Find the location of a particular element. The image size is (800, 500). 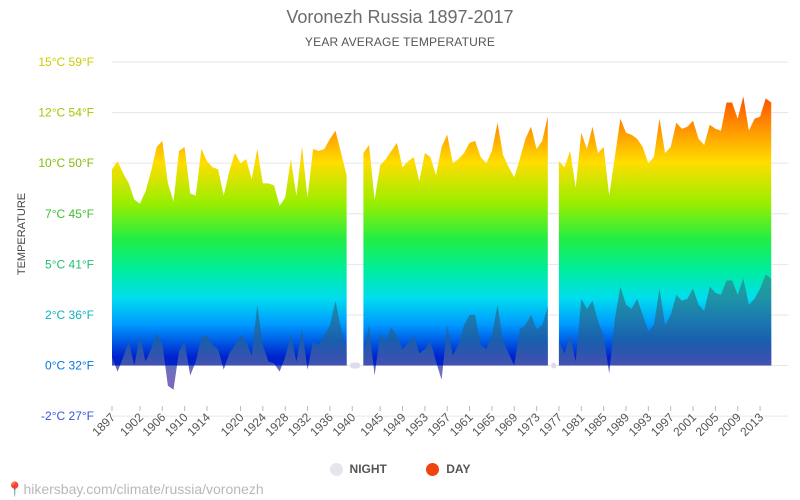

x-tick-label: 1914 is located at coordinates (198, 424).